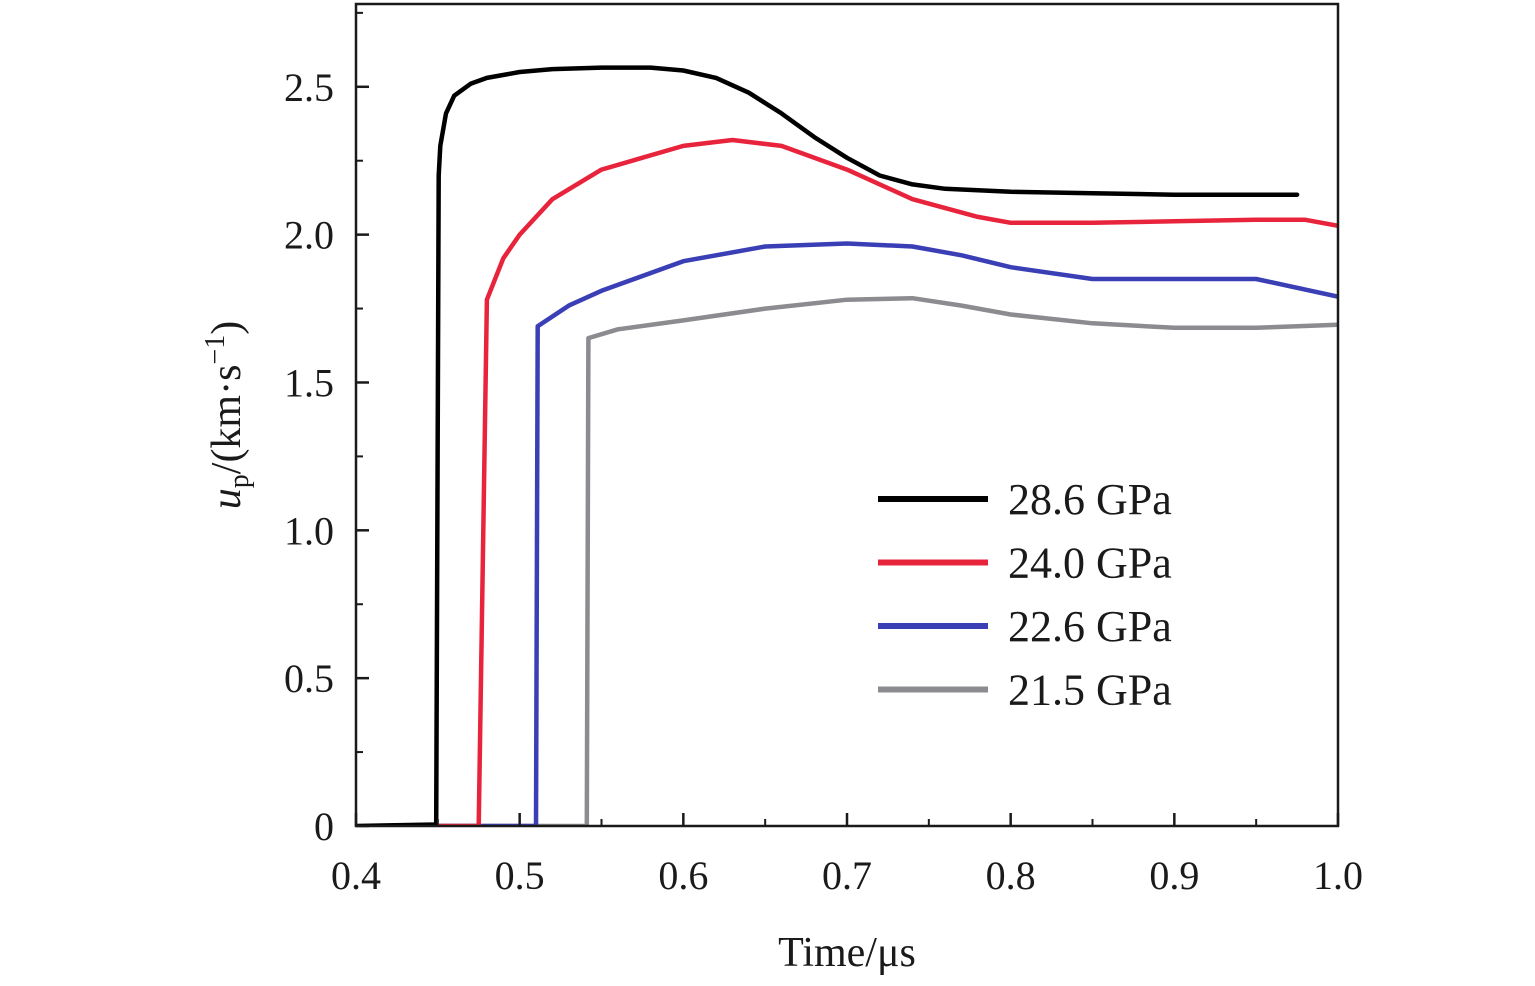  Describe the element at coordinates (227, 498) in the screenshot. I see `y-axis-label-var: u` at that location.